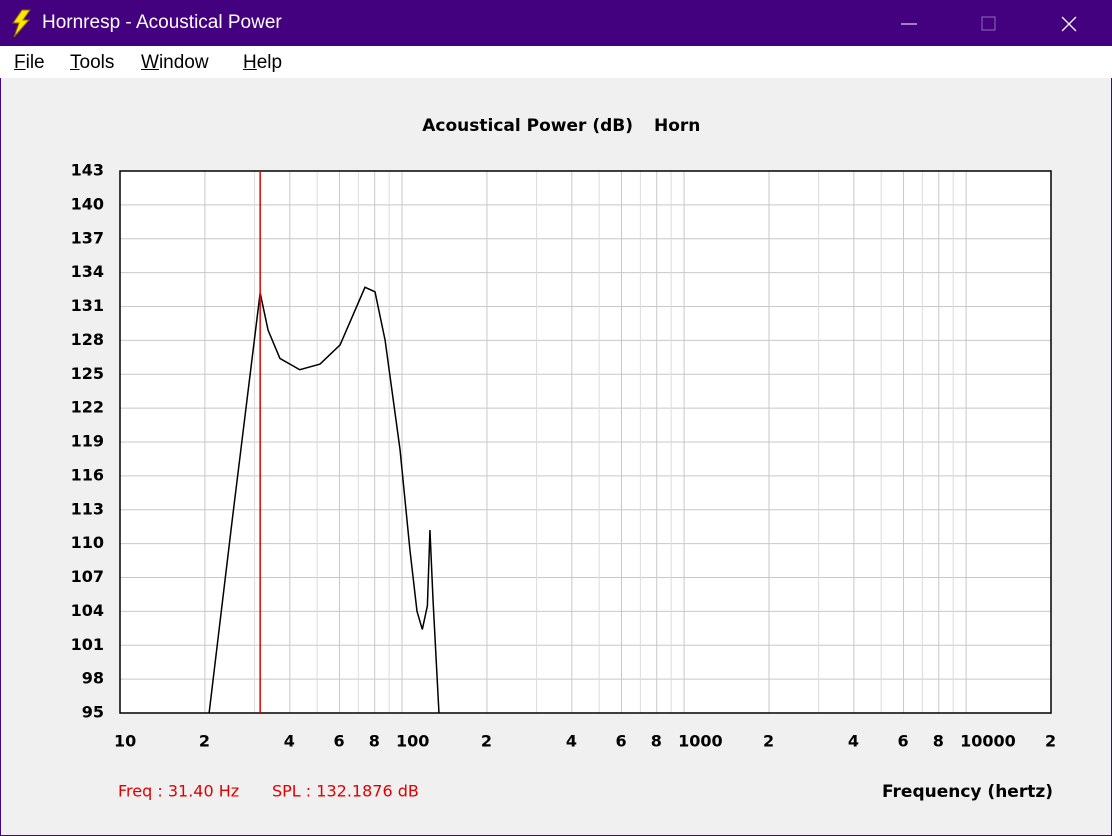 The image size is (1112, 836). What do you see at coordinates (87, 203) in the screenshot?
I see `y-tick-label: 140` at bounding box center [87, 203].